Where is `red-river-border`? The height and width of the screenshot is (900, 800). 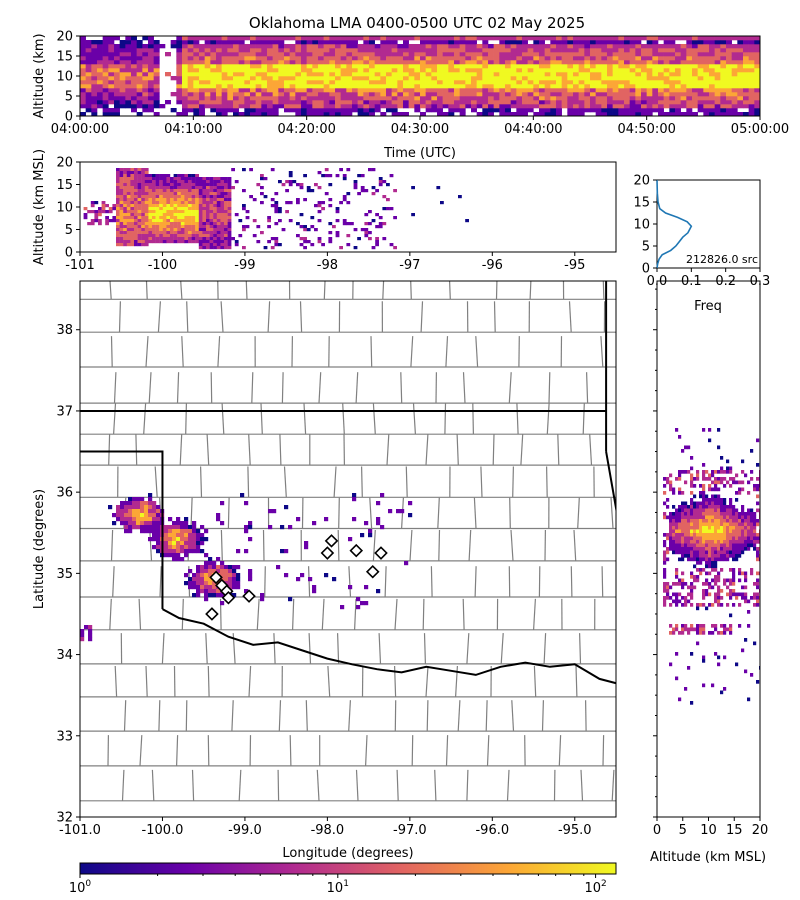
red-river-border is located at coordinates (389, 646).